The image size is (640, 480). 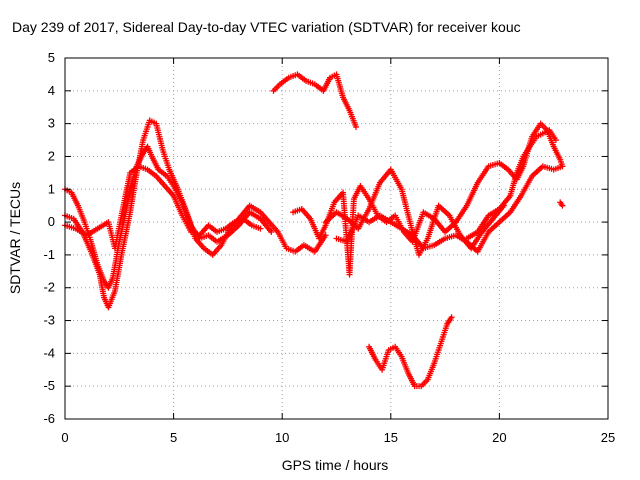 What do you see at coordinates (15, 238) in the screenshot?
I see `y-axis-label: SDTVAR / TECUs` at bounding box center [15, 238].